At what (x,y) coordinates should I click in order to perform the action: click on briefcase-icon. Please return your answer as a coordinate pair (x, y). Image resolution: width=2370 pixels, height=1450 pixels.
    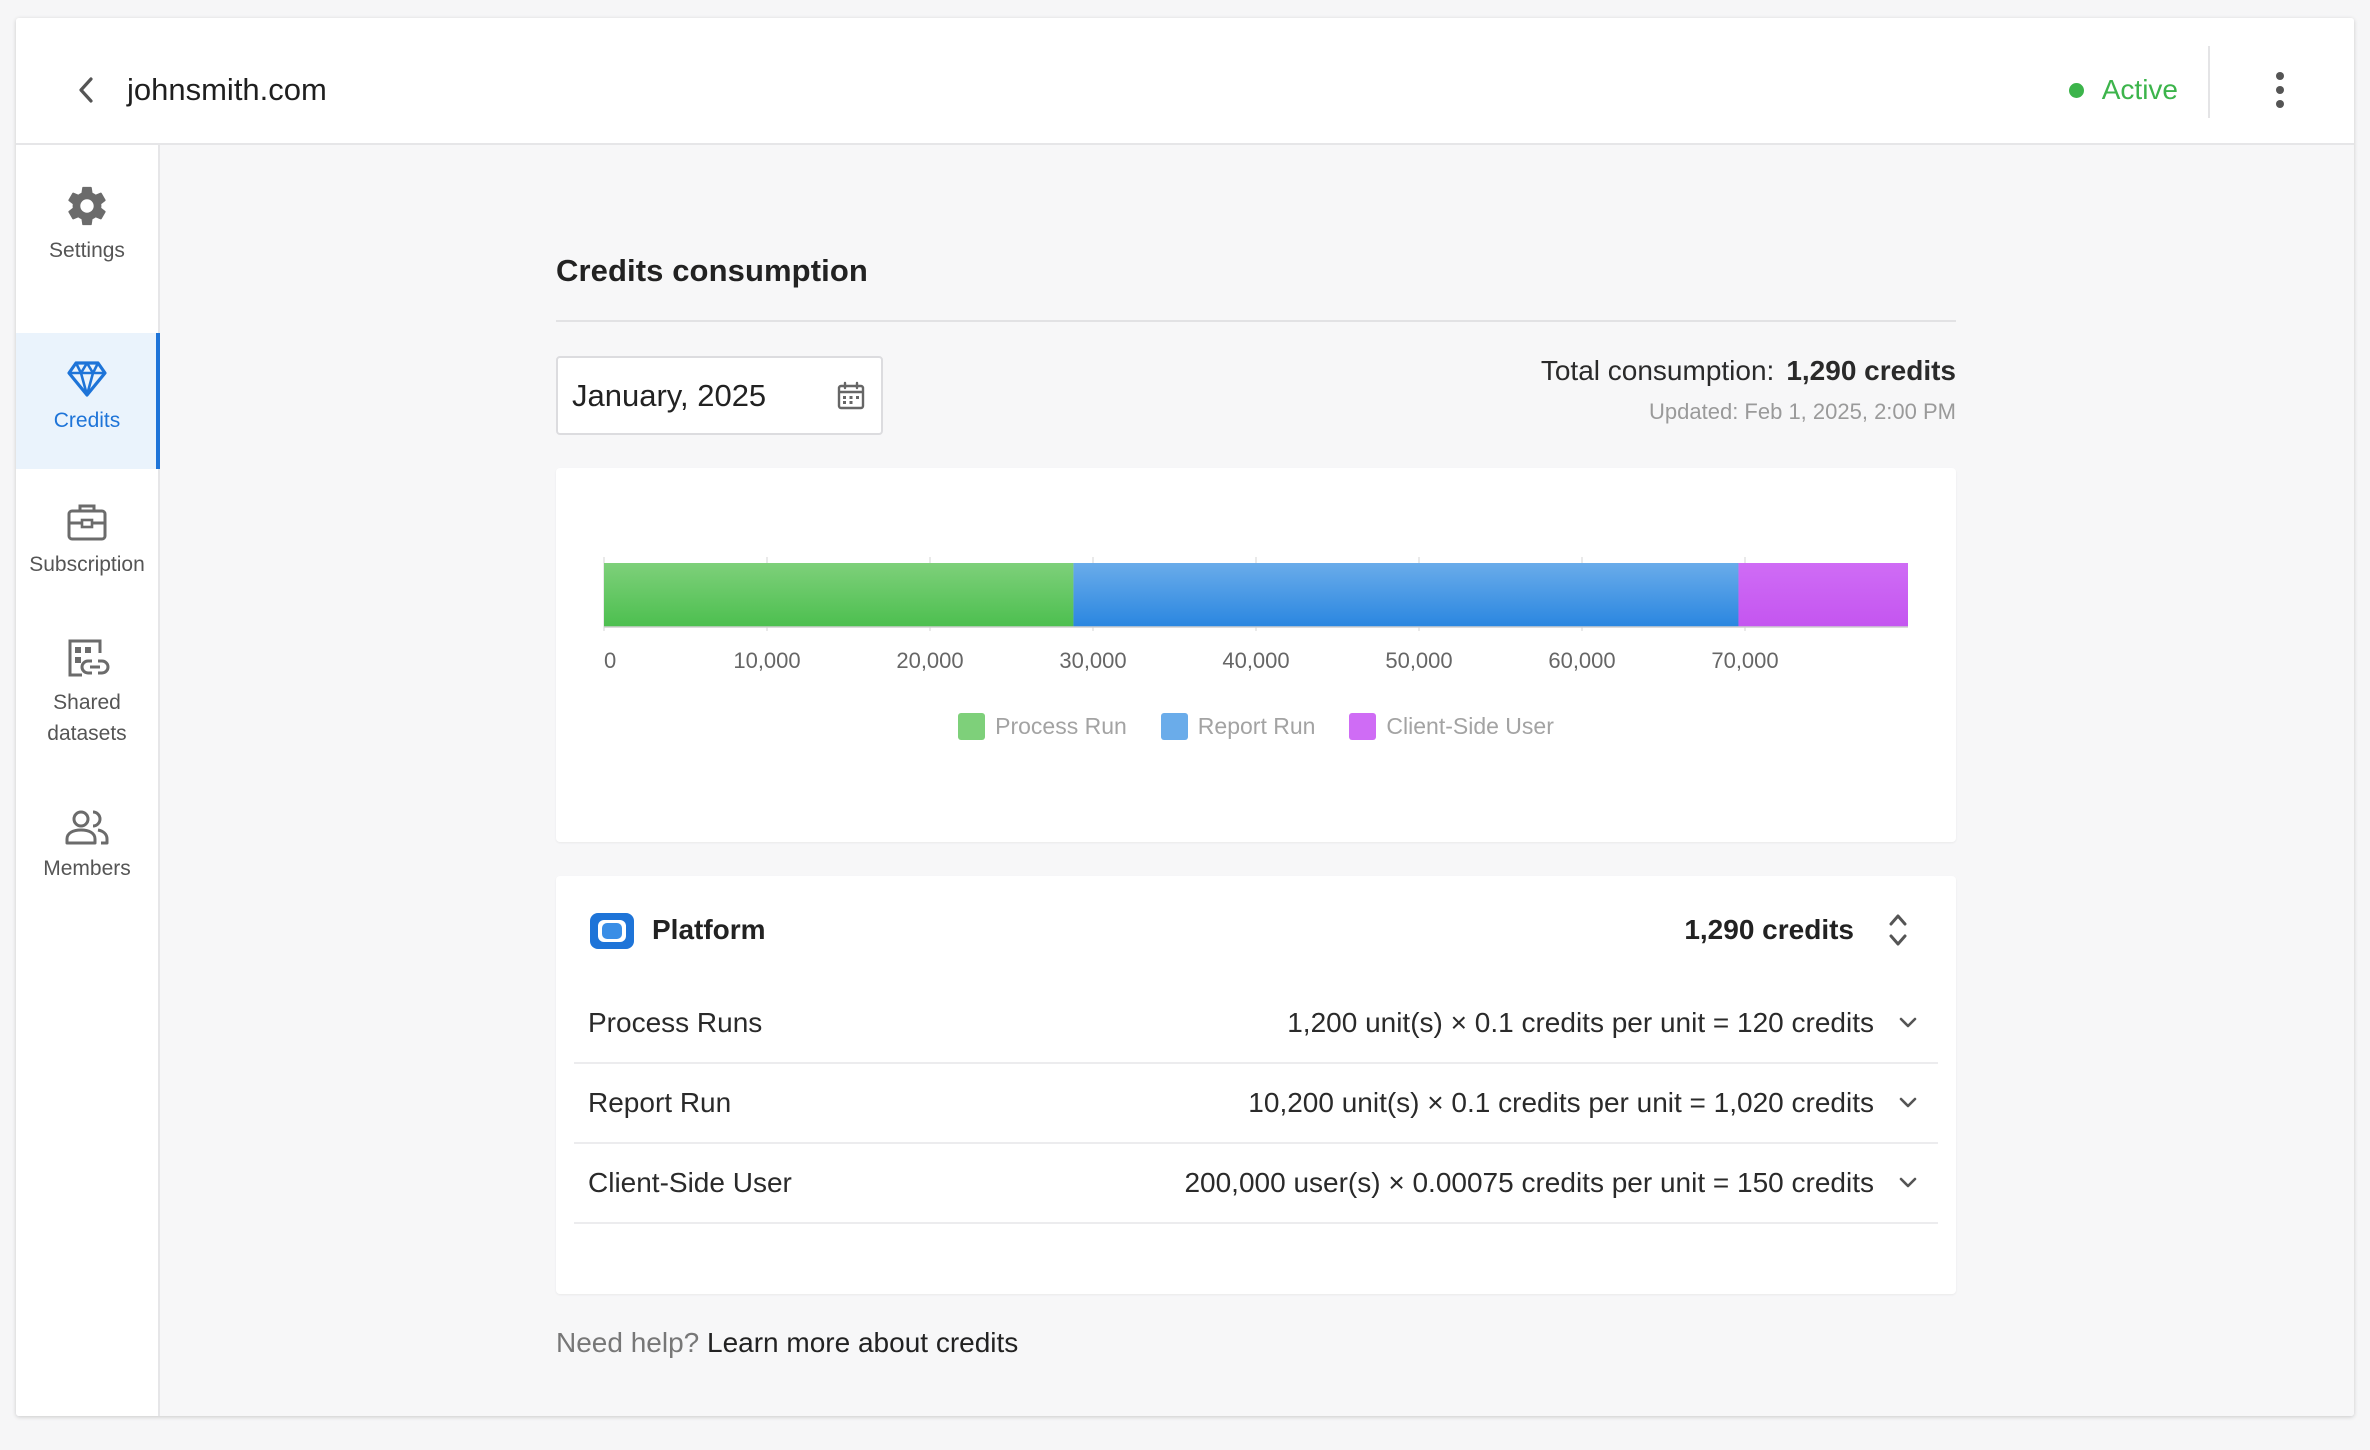
    Looking at the image, I should click on (87, 522).